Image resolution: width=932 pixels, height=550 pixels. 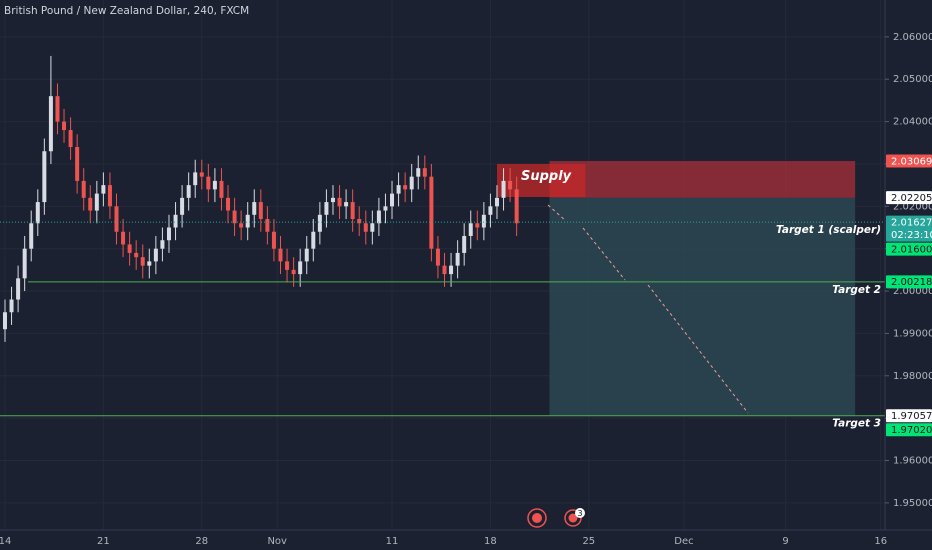 I want to click on price-label: 1.97020, so click(x=911, y=430).